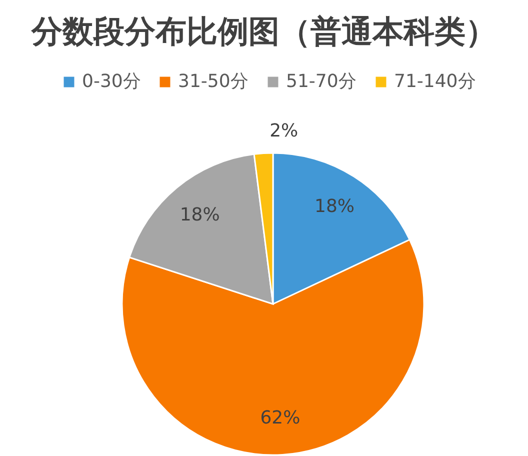 The width and height of the screenshot is (528, 456). Describe the element at coordinates (321, 81) in the screenshot. I see `legend-label: 51-70分` at that location.